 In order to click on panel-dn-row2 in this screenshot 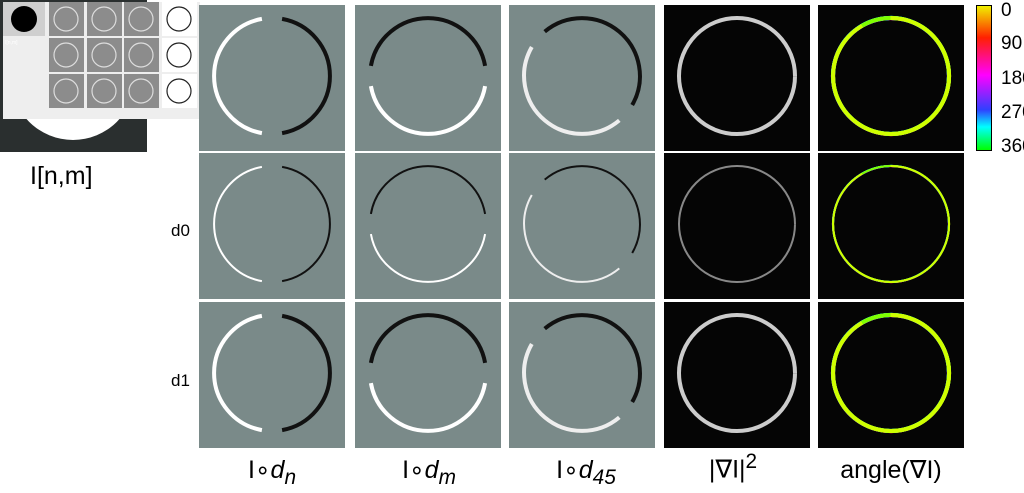, I will do `click(272, 375)`.